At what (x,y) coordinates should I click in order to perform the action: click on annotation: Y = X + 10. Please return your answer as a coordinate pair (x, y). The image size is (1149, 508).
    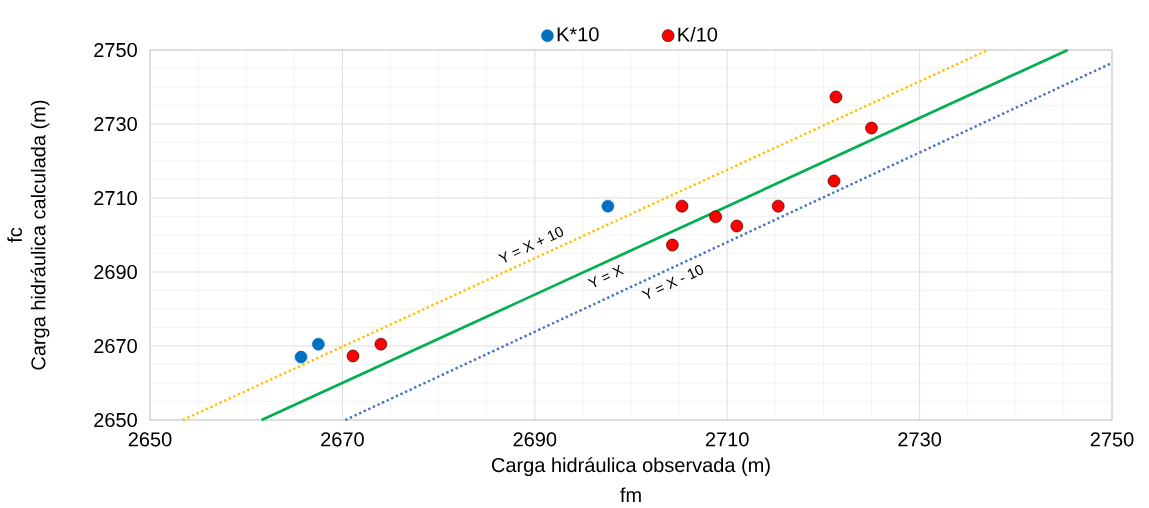
    Looking at the image, I should click on (531, 245).